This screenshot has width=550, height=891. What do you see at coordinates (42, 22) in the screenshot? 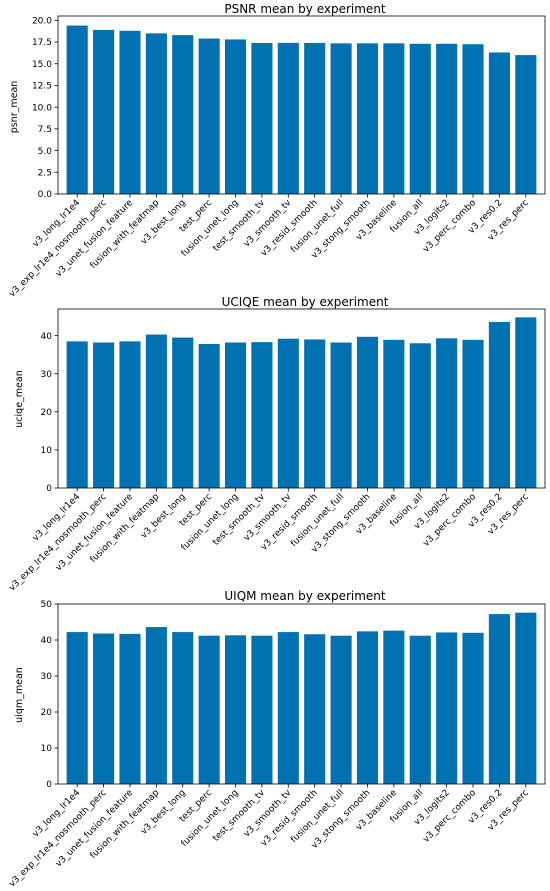
I see `y-tick-label: 20.0` at bounding box center [42, 22].